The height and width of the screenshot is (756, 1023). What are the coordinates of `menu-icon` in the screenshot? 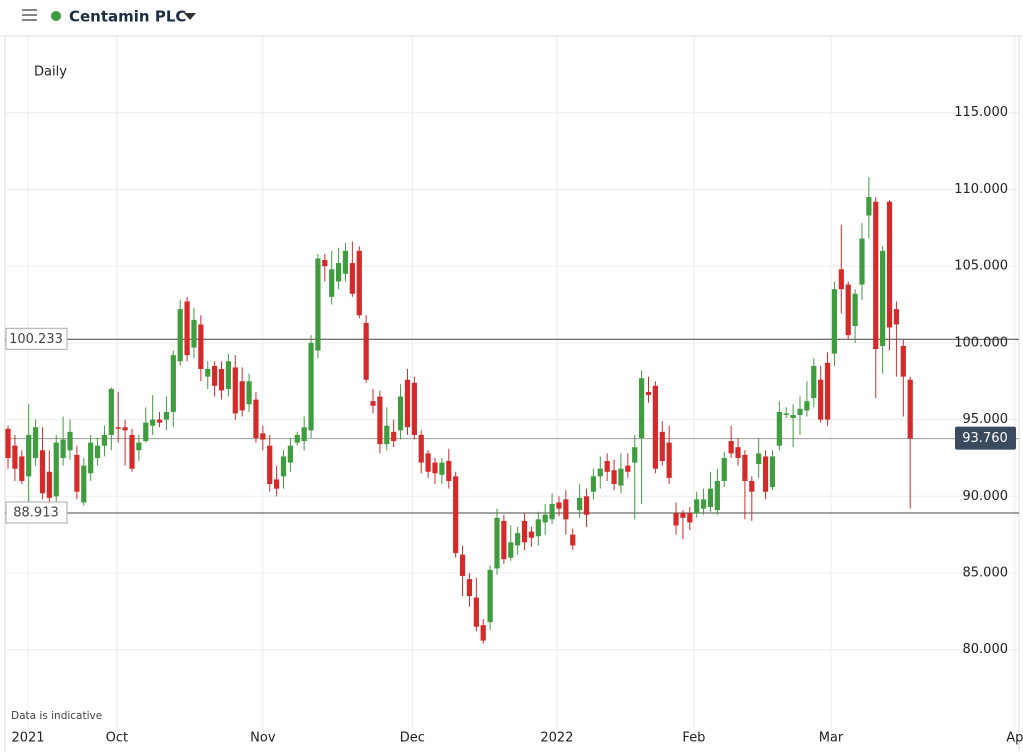 It's located at (29, 15).